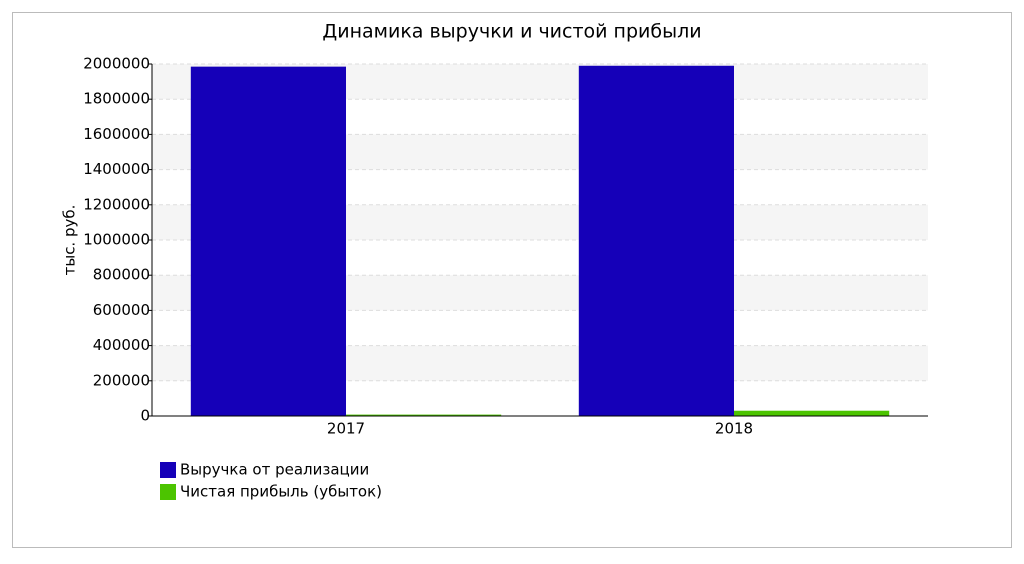 Image resolution: width=1024 pixels, height=564 pixels. I want to click on x-tick-label: 2018, so click(734, 429).